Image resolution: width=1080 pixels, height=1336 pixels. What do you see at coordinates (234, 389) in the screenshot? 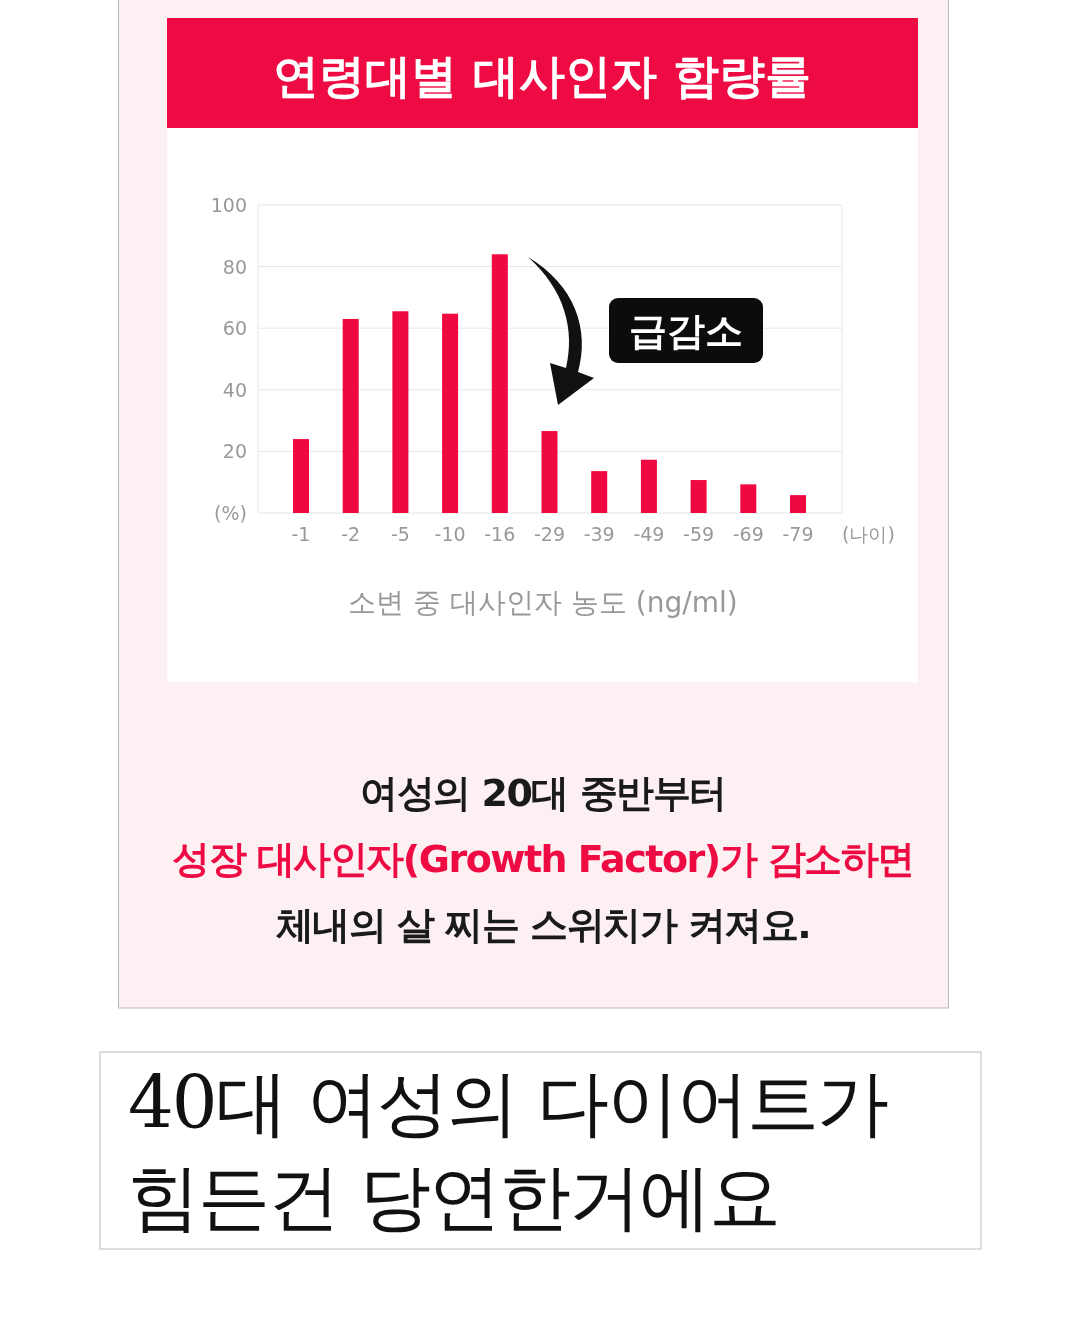
I see `y-tick-label: 40` at bounding box center [234, 389].